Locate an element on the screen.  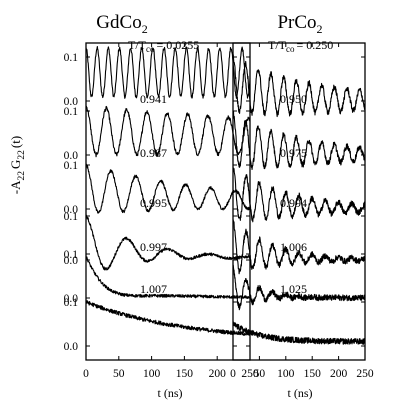
x-tick-label-p1-4: 200 is located at coordinates (339, 374).